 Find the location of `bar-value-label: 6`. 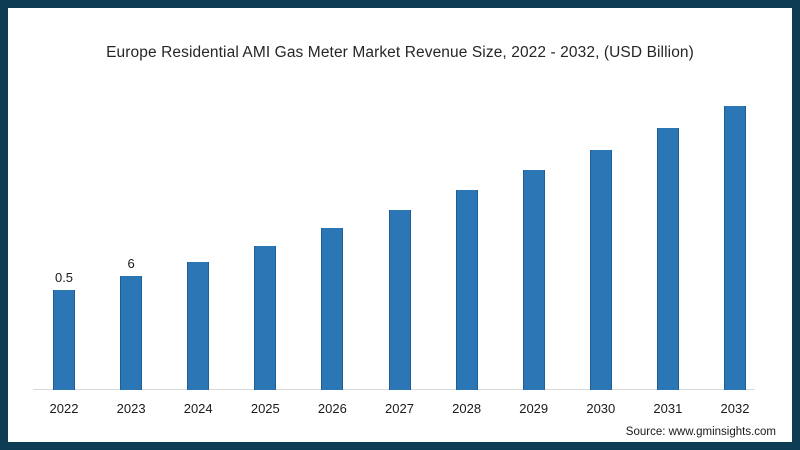

bar-value-label: 6 is located at coordinates (131, 263).